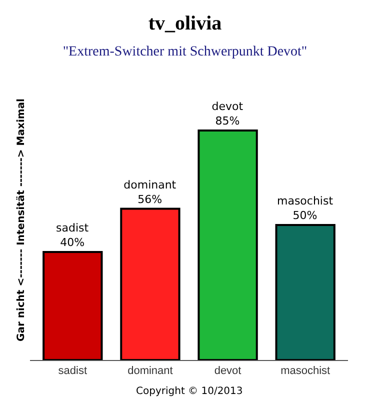 The image size is (370, 420). What do you see at coordinates (185, 52) in the screenshot?
I see `chart-subtitle: "Extrem-Switcher mit Schwerpunkt Devot"` at bounding box center [185, 52].